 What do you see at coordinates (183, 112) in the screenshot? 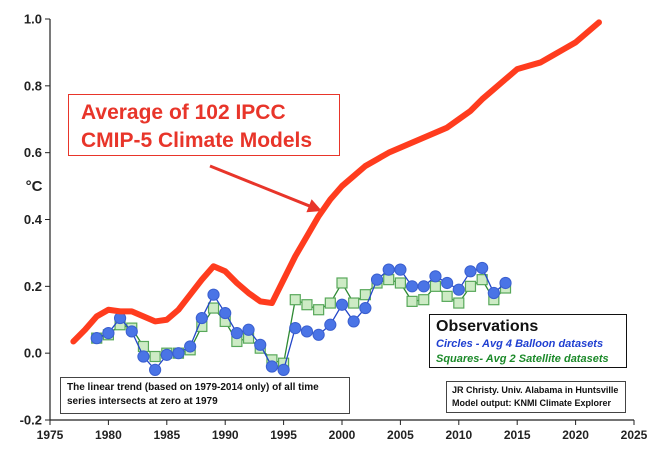
I see `callout-line-1: Average of 102 IPCC` at bounding box center [183, 112].